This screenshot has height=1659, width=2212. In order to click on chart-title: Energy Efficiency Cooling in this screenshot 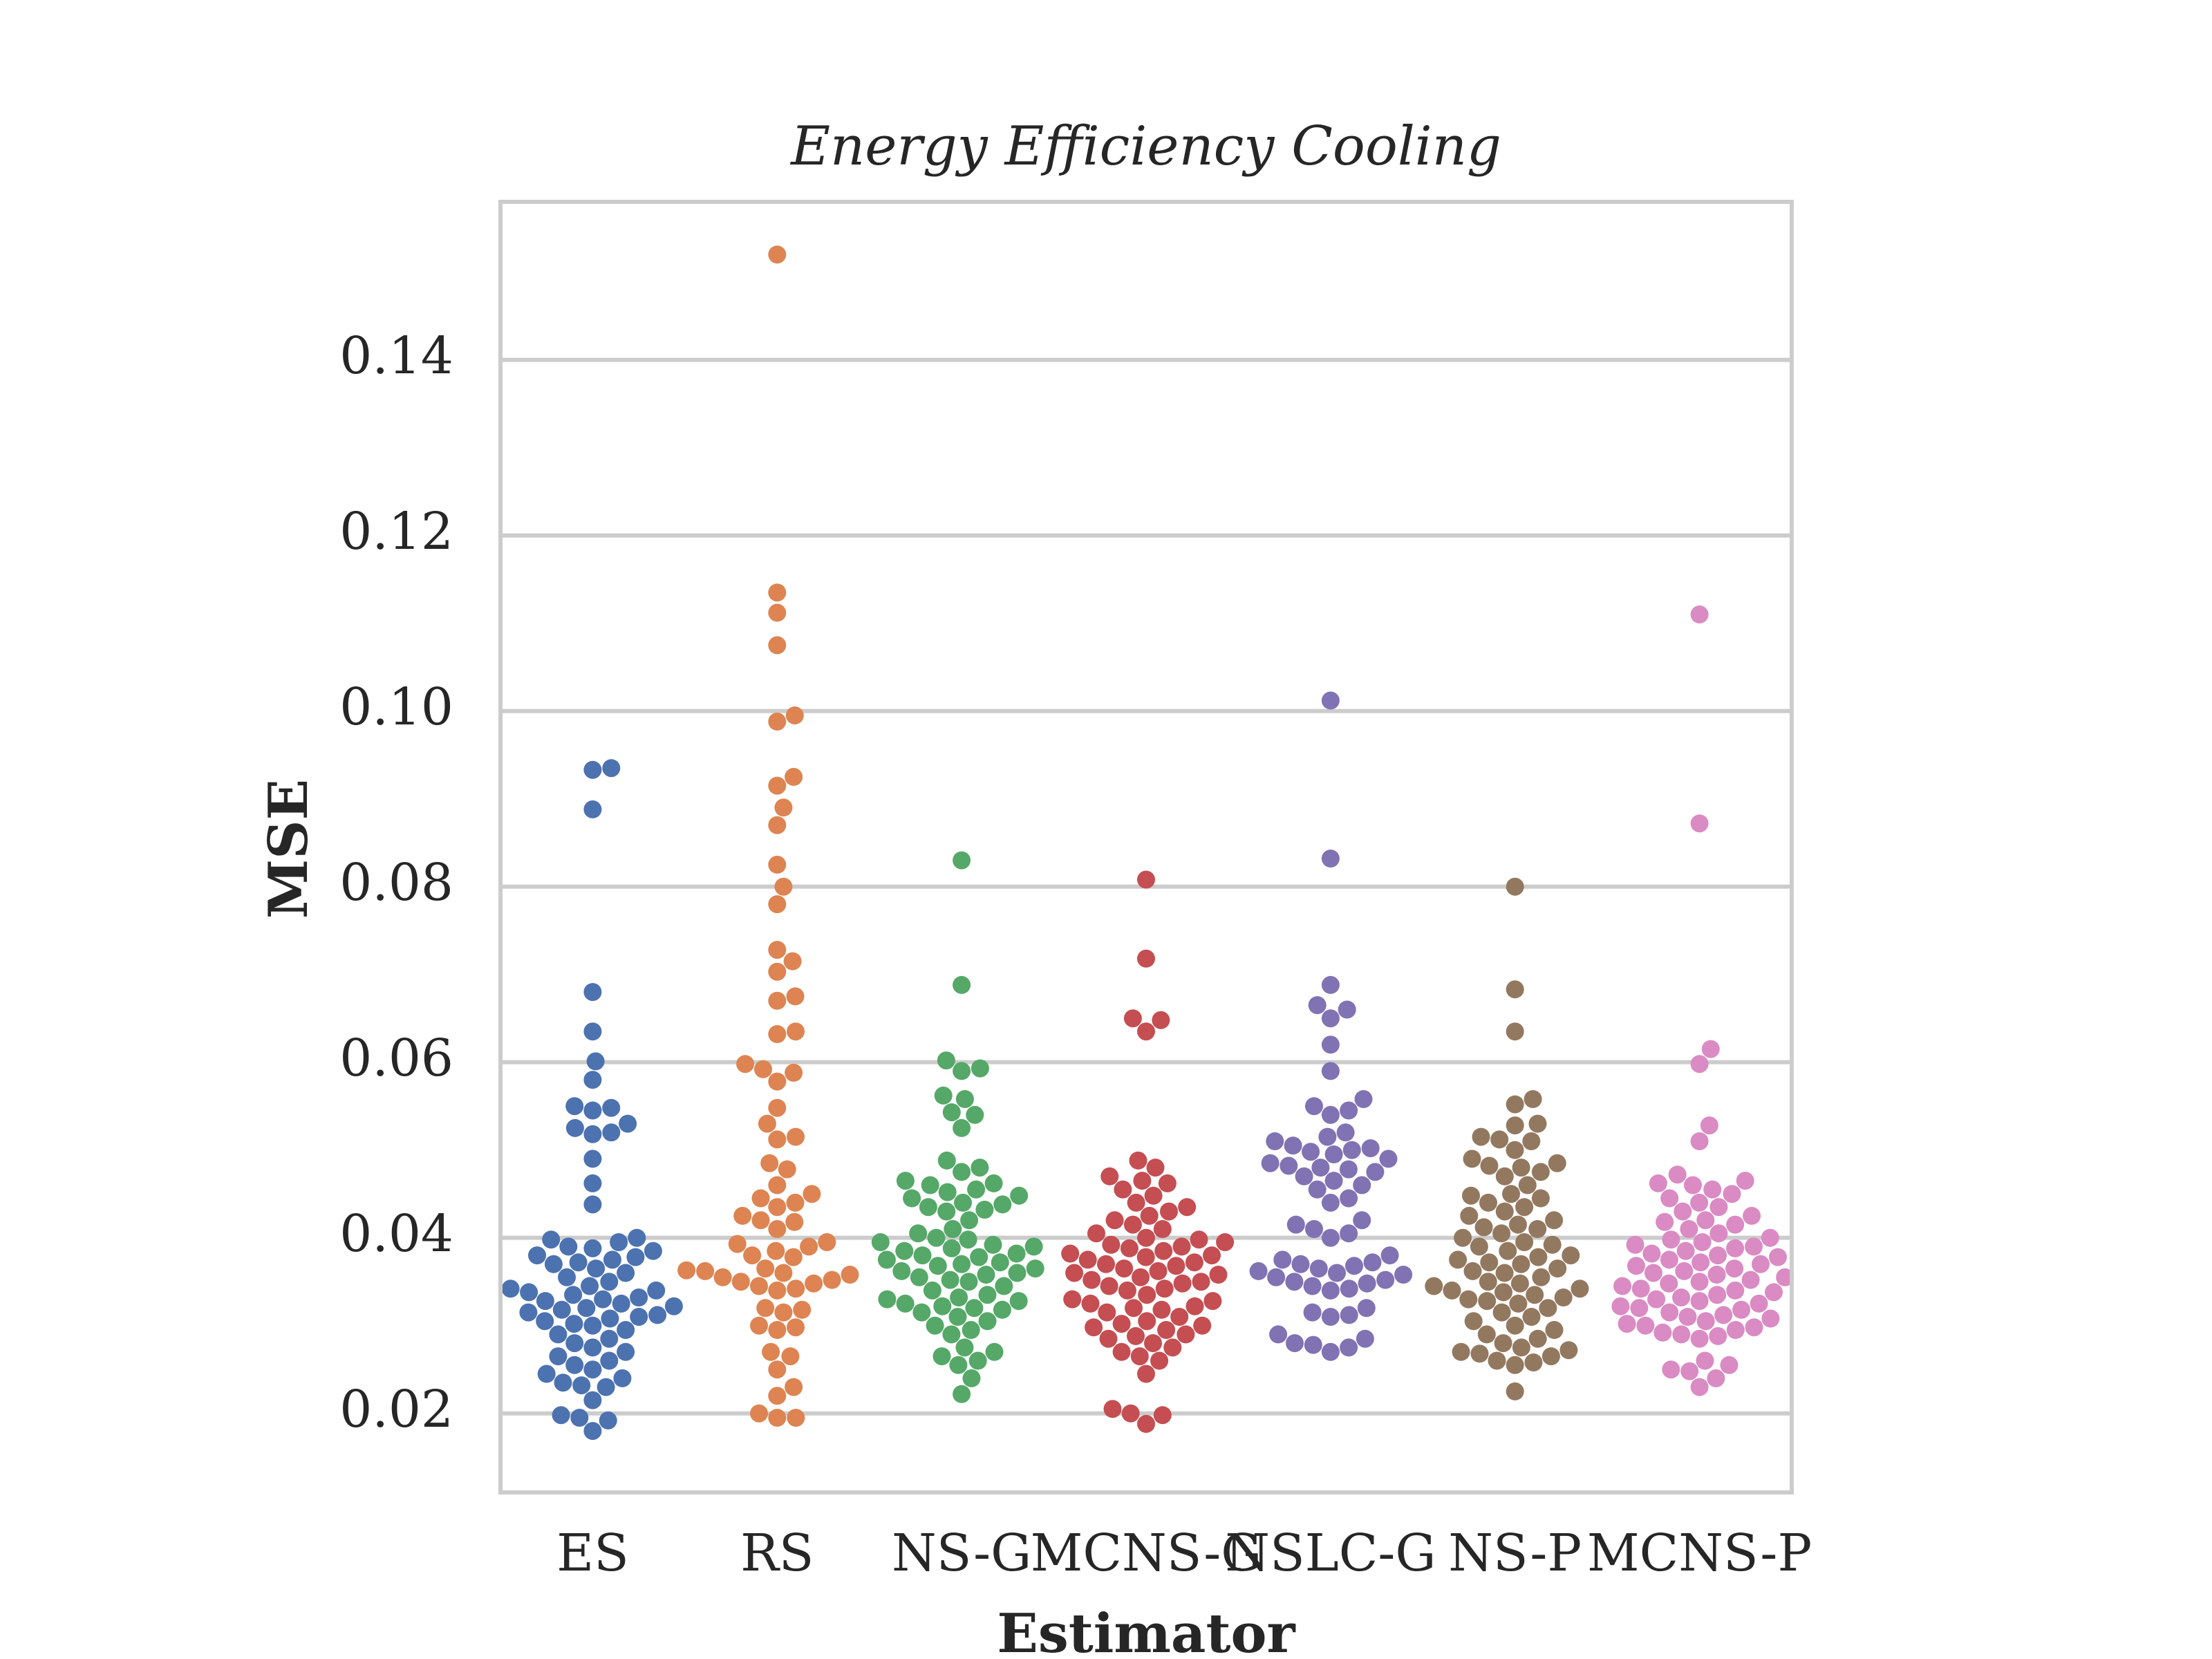, I will do `click(1145, 146)`.